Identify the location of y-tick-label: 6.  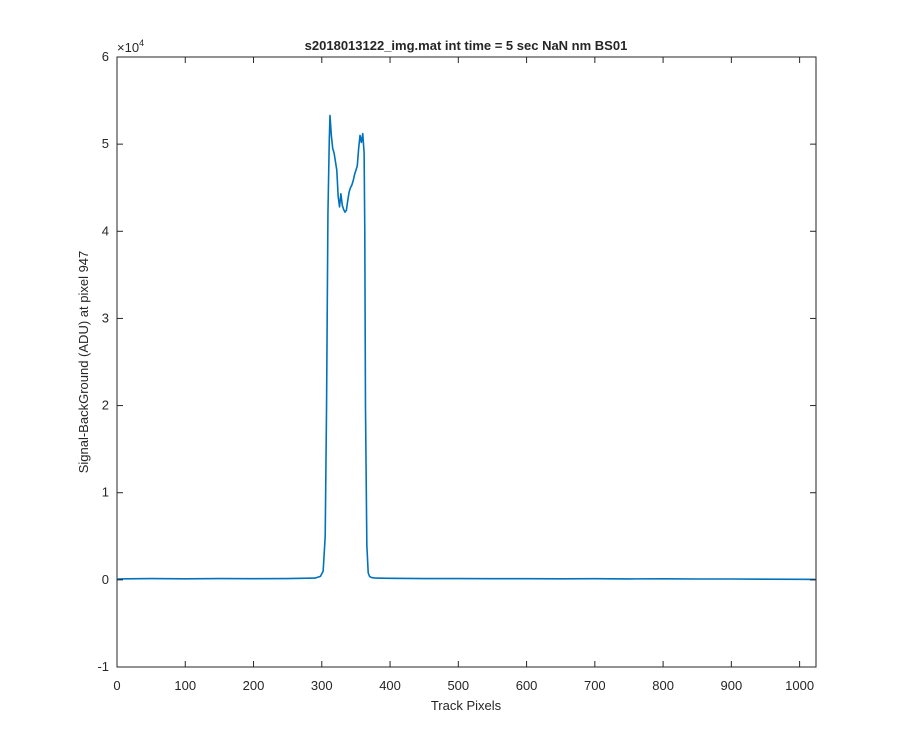
(105, 56).